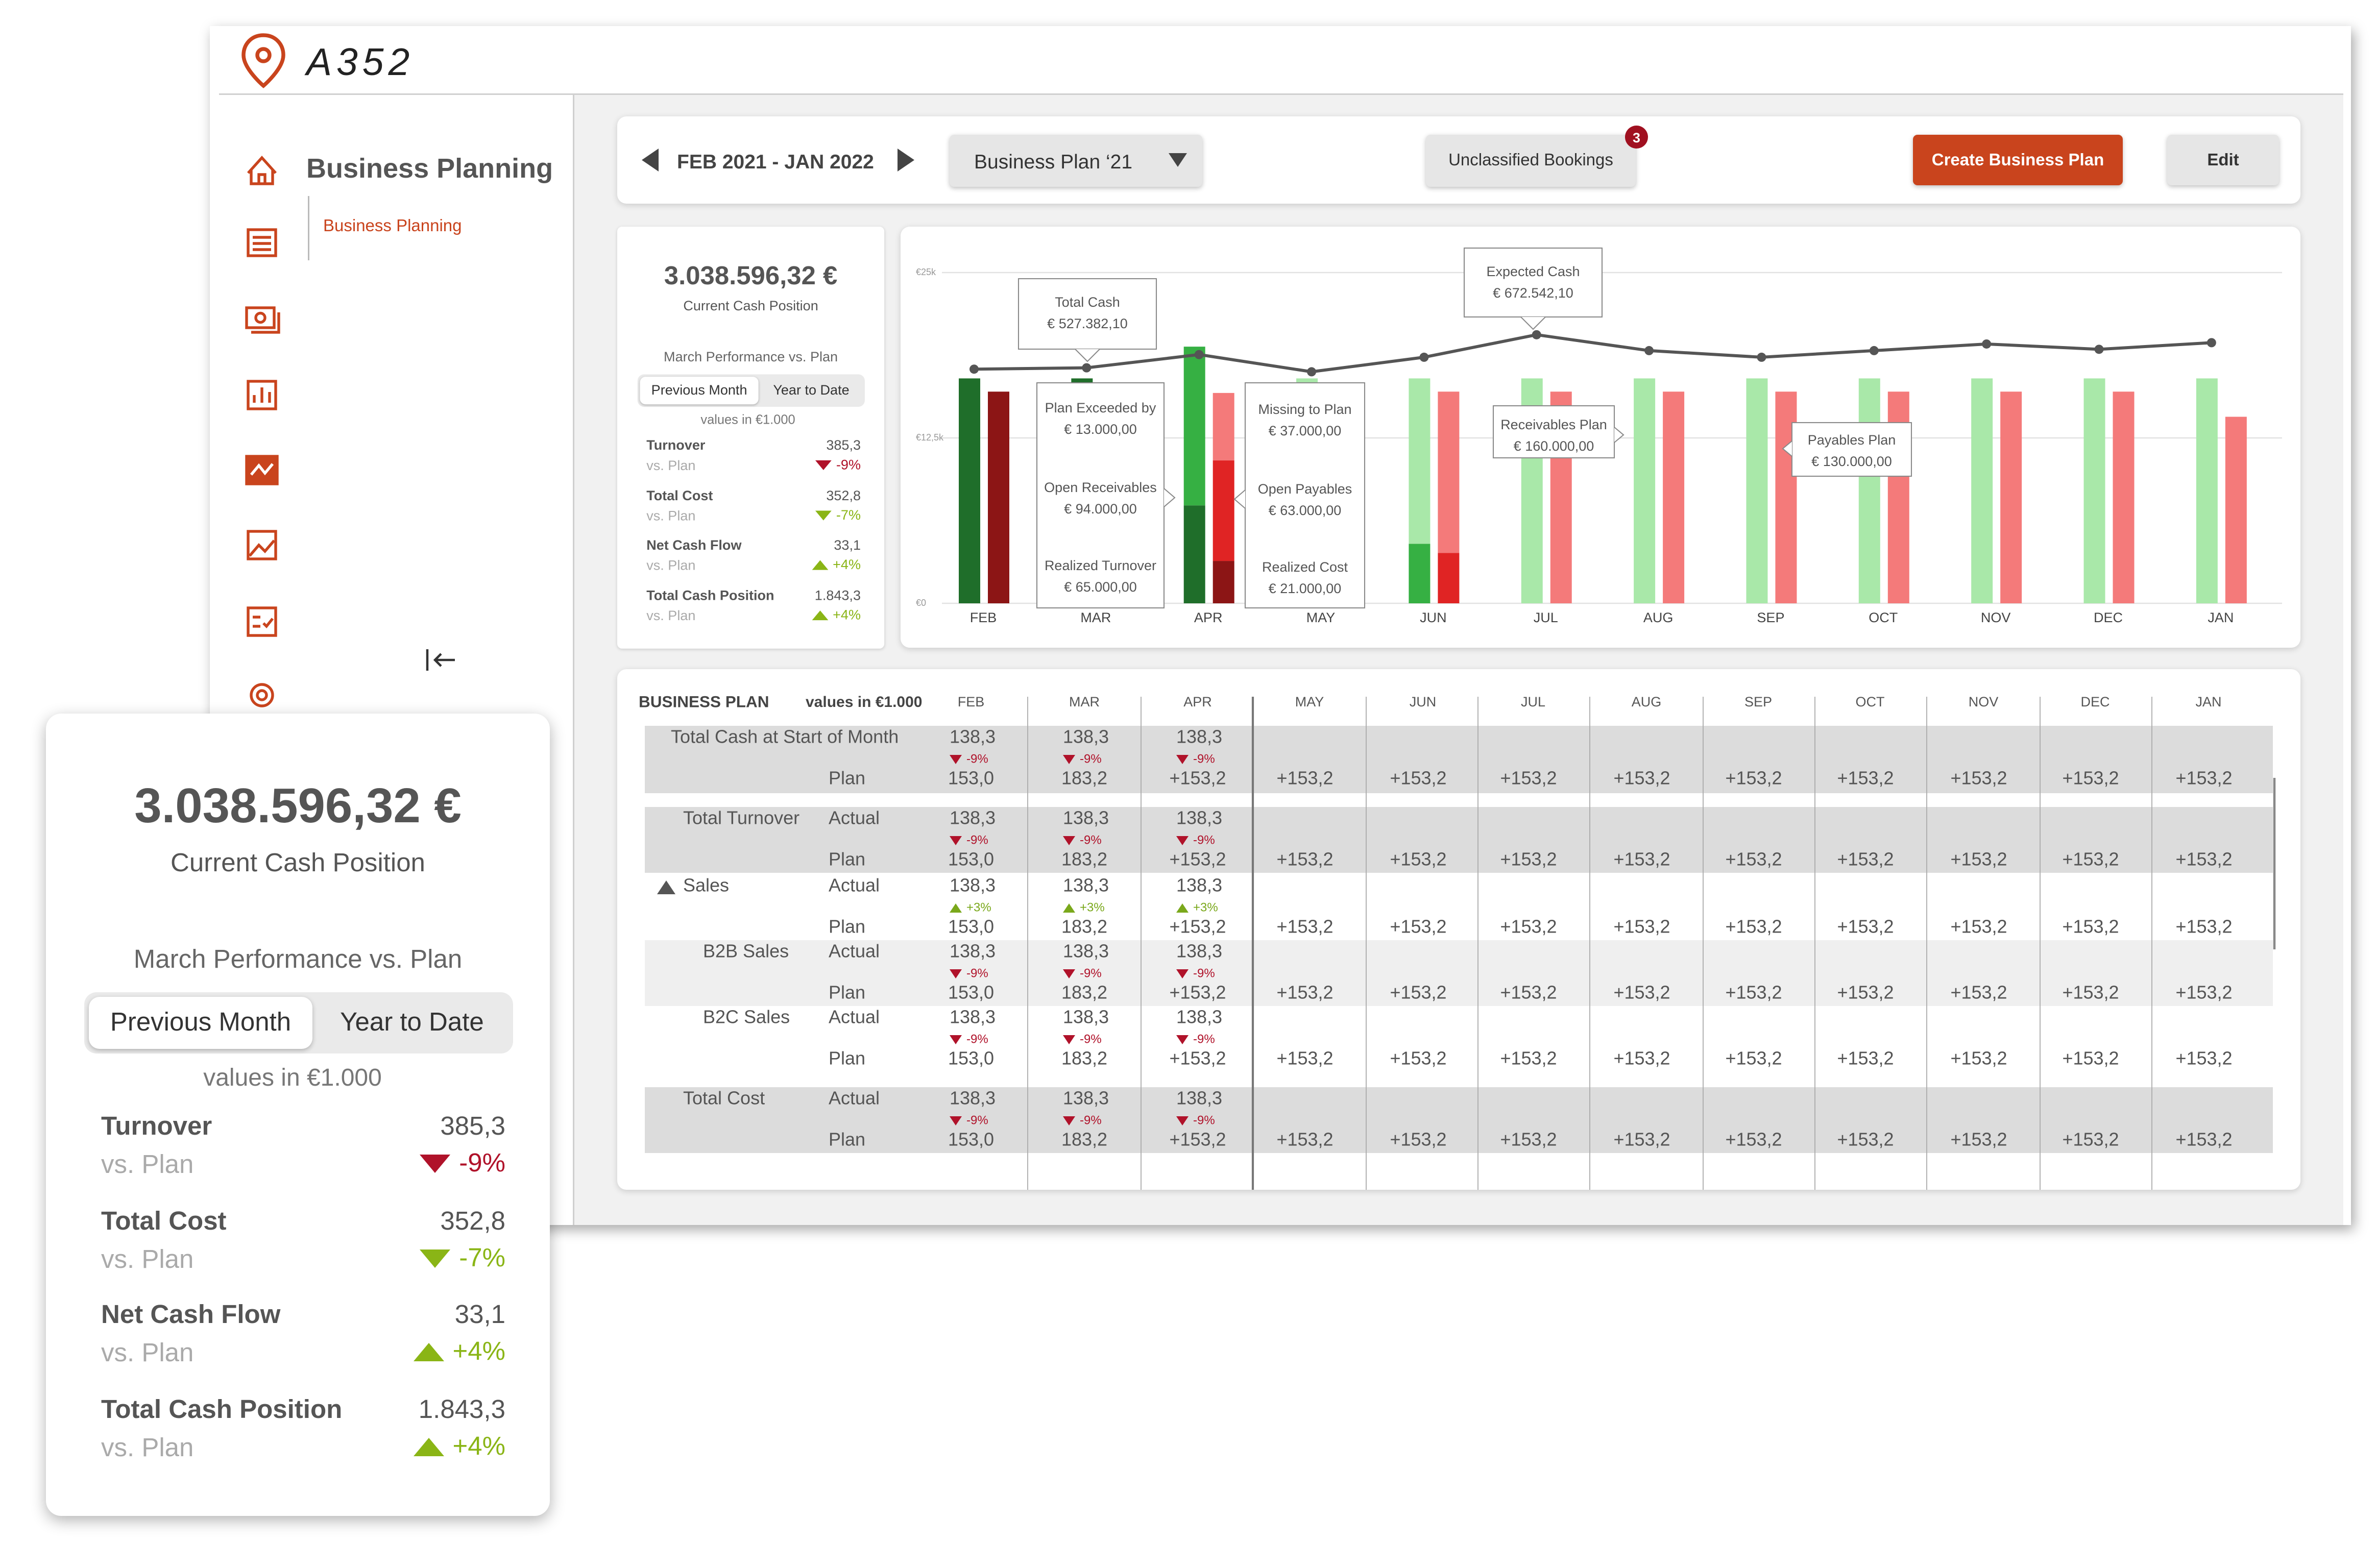 This screenshot has width=2376, height=1568. What do you see at coordinates (847, 545) in the screenshot?
I see `kpi-row-value: 33,1` at bounding box center [847, 545].